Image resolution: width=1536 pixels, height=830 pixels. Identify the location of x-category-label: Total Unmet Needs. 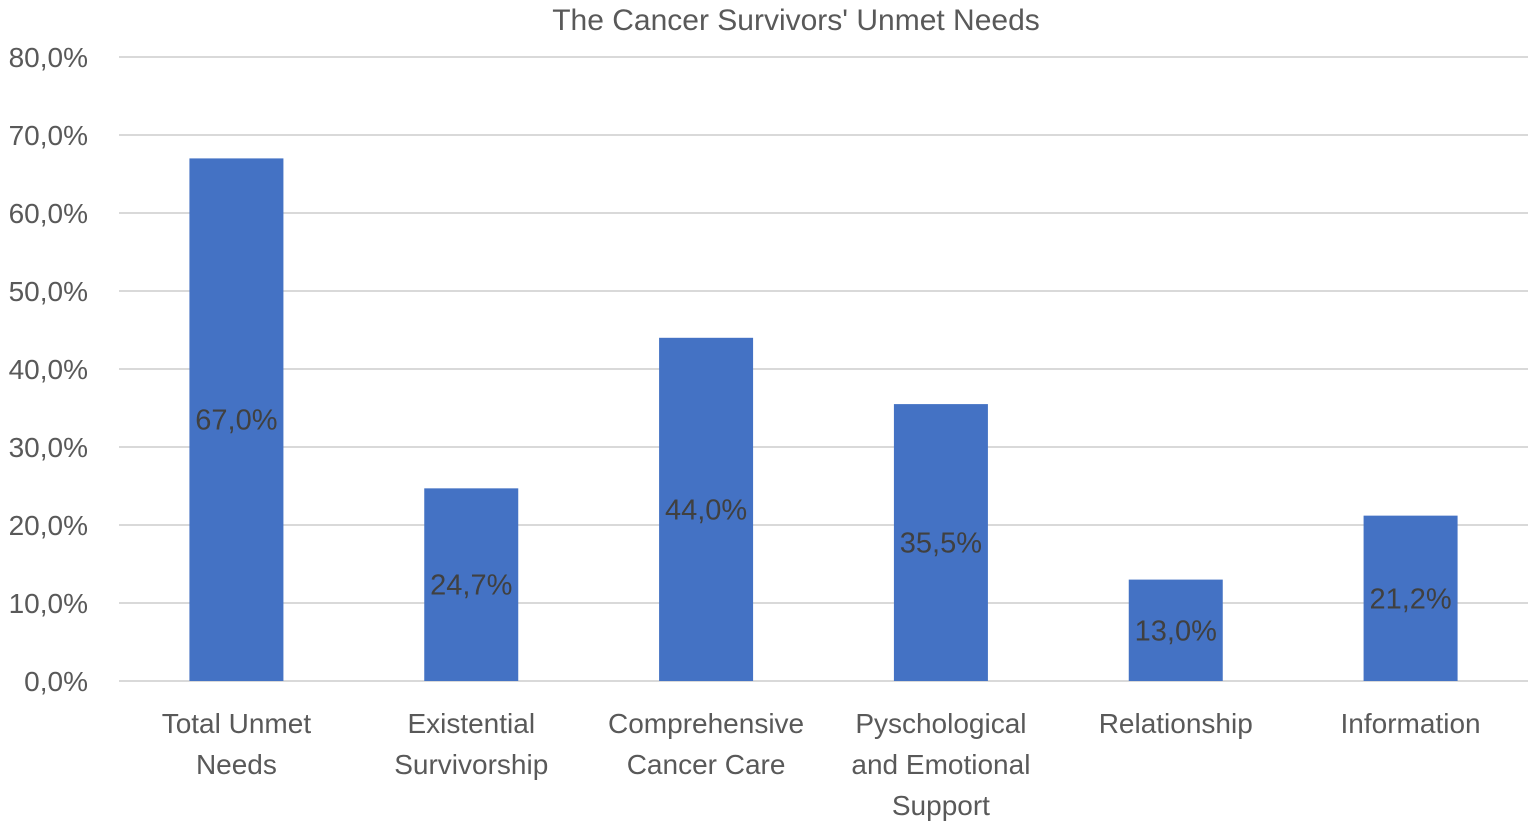
(237, 744).